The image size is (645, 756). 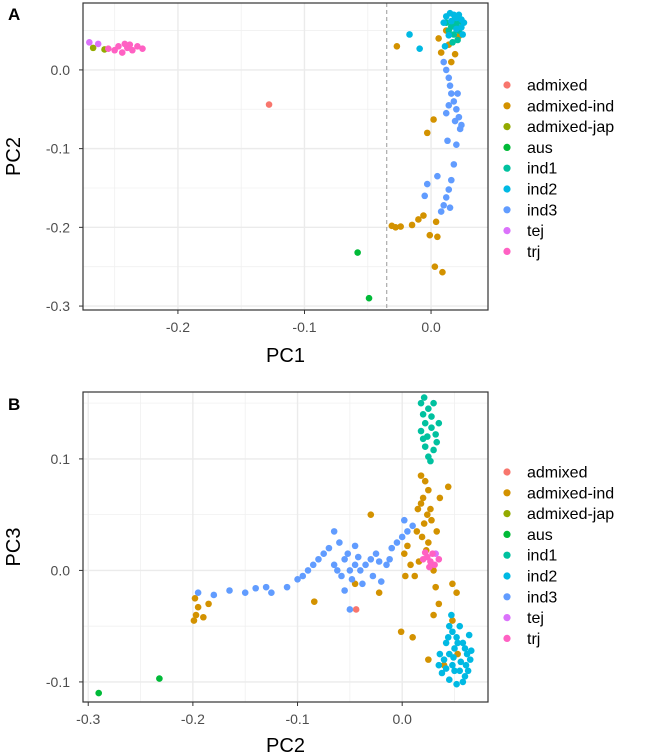 I want to click on legend-key-trj, so click(x=507, y=251).